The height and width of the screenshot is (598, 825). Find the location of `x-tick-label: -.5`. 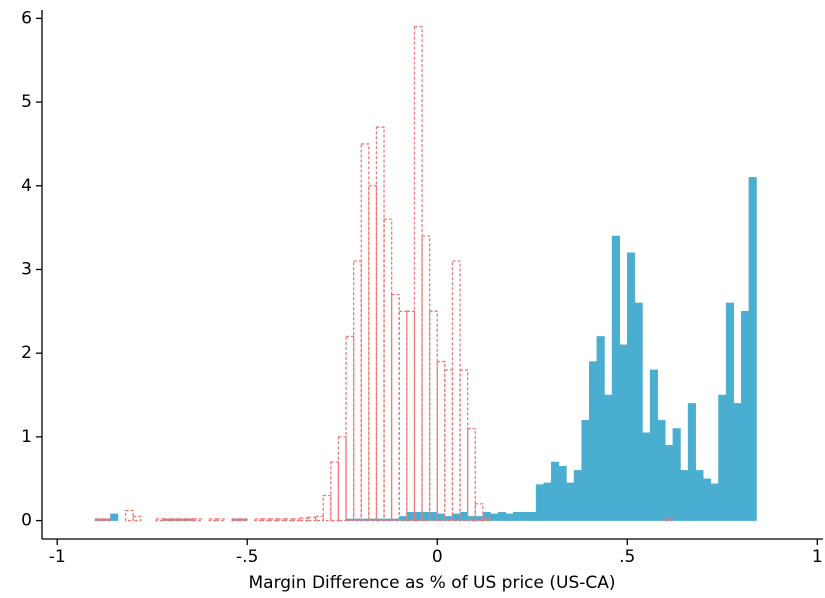

x-tick-label: -.5 is located at coordinates (247, 557).